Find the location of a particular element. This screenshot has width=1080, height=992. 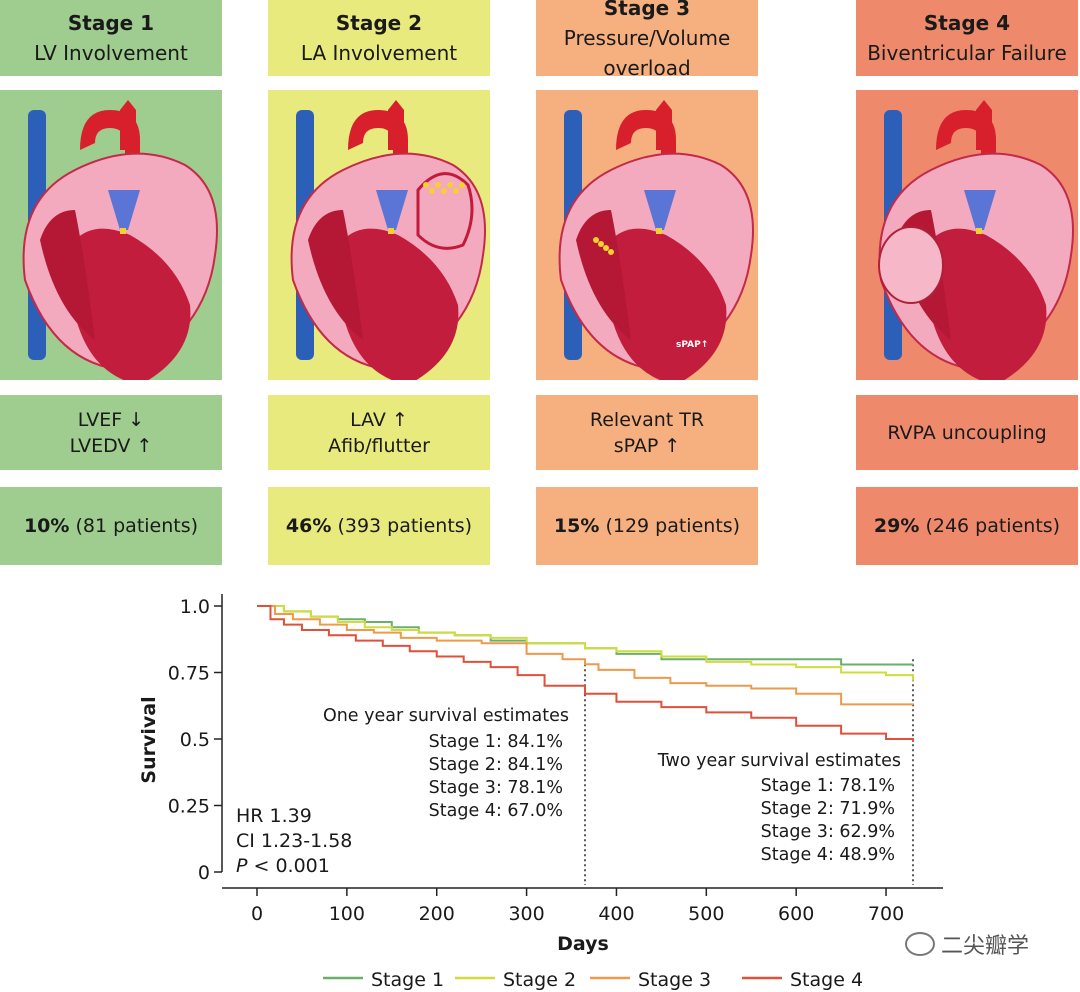

heart-icon: sPAP↑ is located at coordinates (656, 240).